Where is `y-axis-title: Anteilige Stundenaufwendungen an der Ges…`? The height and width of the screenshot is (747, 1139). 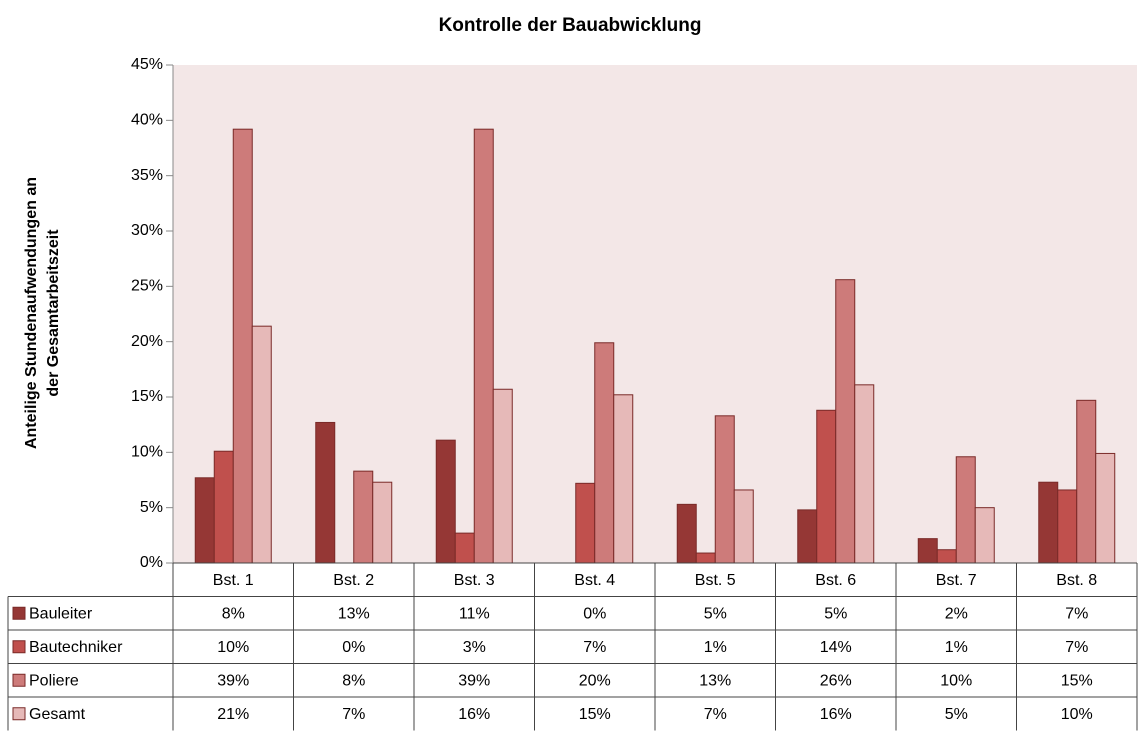
y-axis-title: Anteilige Stundenaufwendungen an der Ges… is located at coordinates (42, 313).